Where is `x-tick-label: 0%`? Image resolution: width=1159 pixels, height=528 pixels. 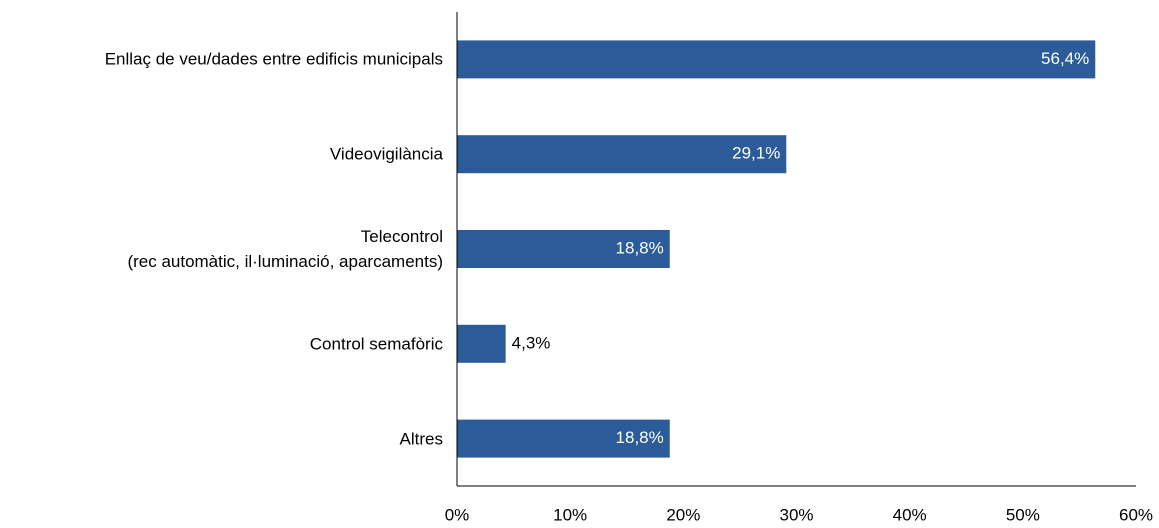
x-tick-label: 0% is located at coordinates (457, 514).